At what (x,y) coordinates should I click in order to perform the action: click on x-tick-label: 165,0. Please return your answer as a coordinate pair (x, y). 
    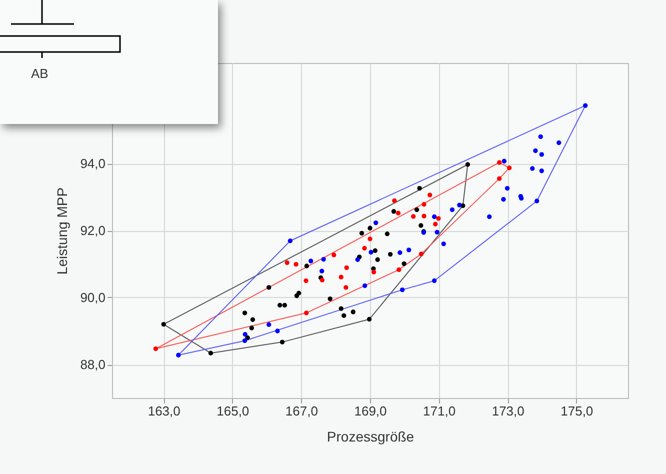
    Looking at the image, I should click on (233, 411).